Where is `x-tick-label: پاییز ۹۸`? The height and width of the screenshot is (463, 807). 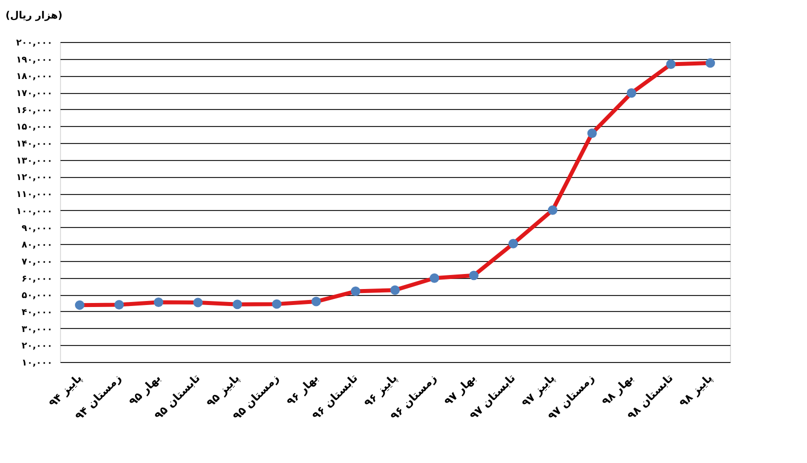 x-tick-label: پاییز ۹۸ is located at coordinates (696, 391).